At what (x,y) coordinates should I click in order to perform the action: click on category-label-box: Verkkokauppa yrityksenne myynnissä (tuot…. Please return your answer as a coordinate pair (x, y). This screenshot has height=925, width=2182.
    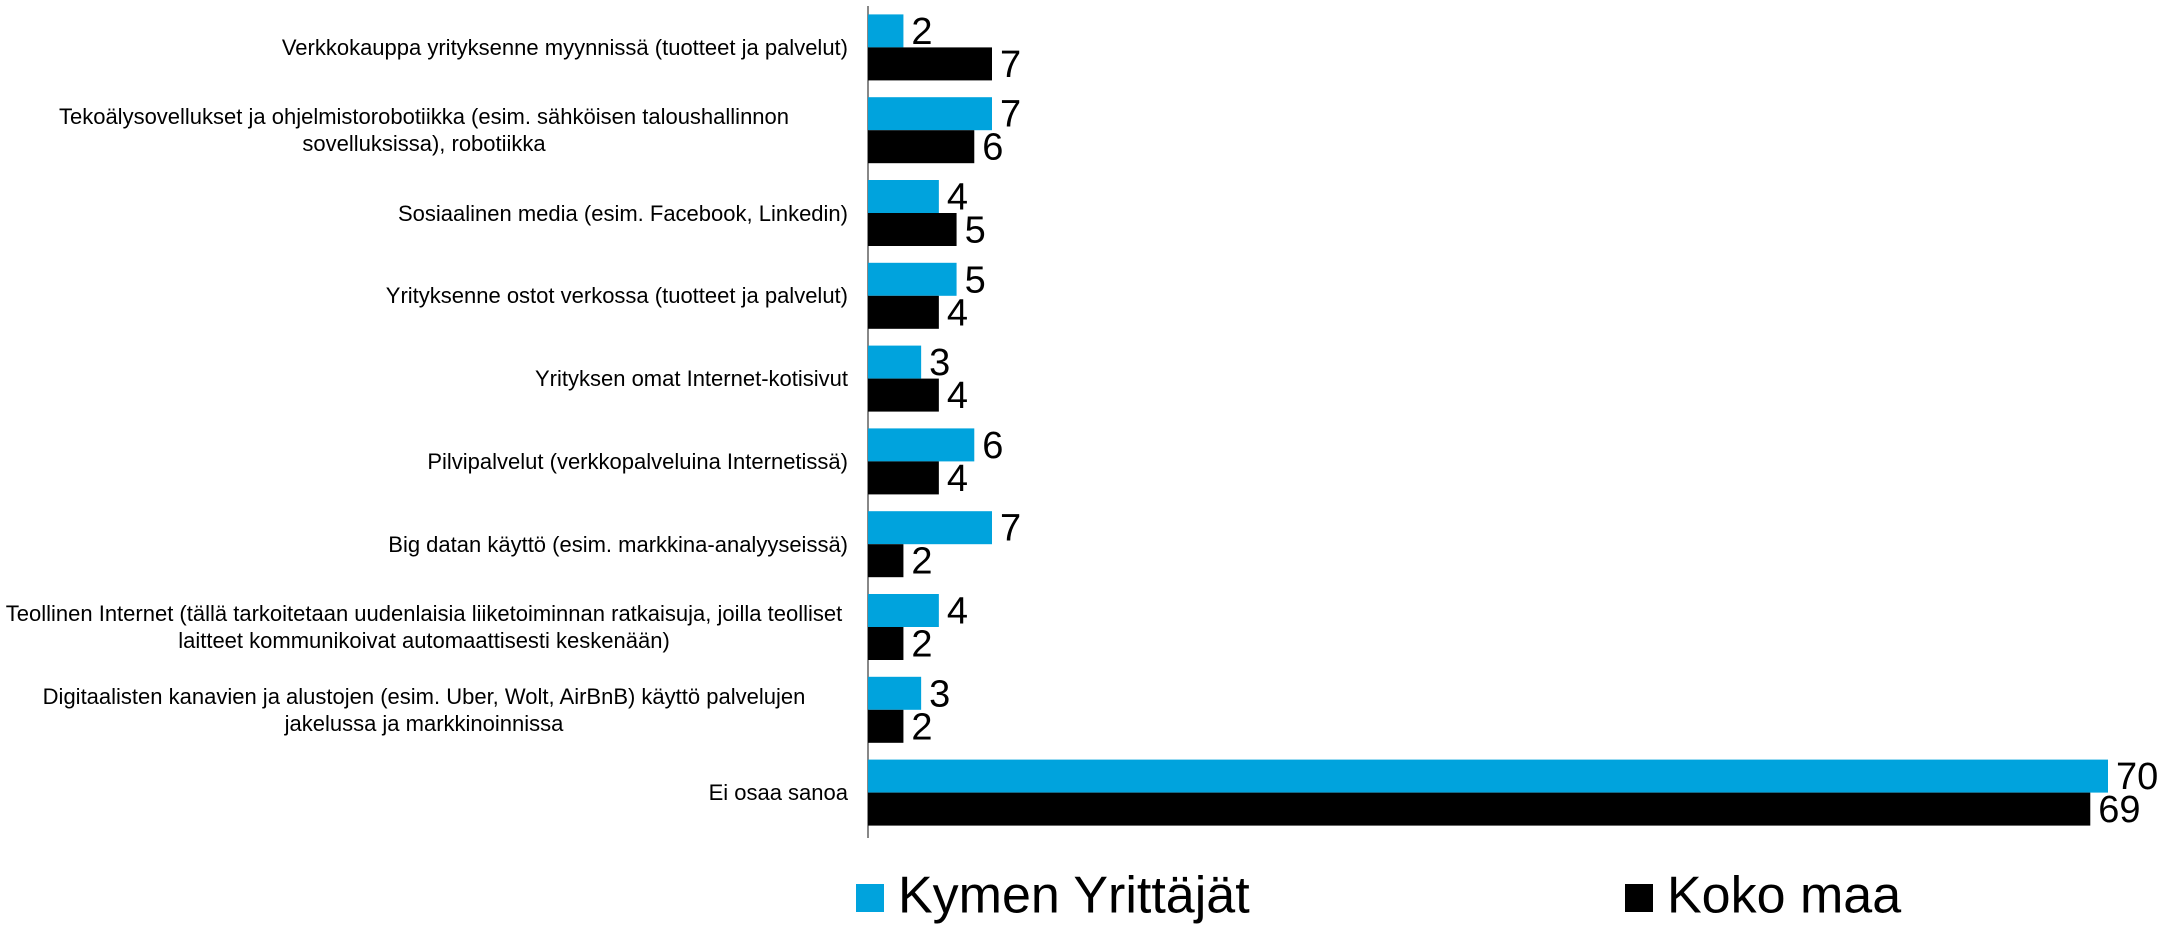
    Looking at the image, I should click on (424, 47).